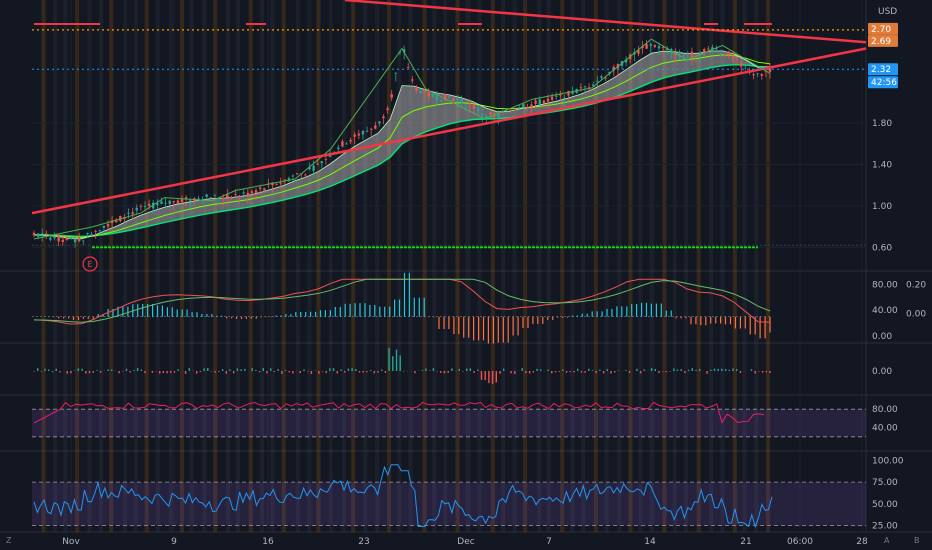  What do you see at coordinates (917, 540) in the screenshot?
I see `corner-b-label: B` at bounding box center [917, 540].